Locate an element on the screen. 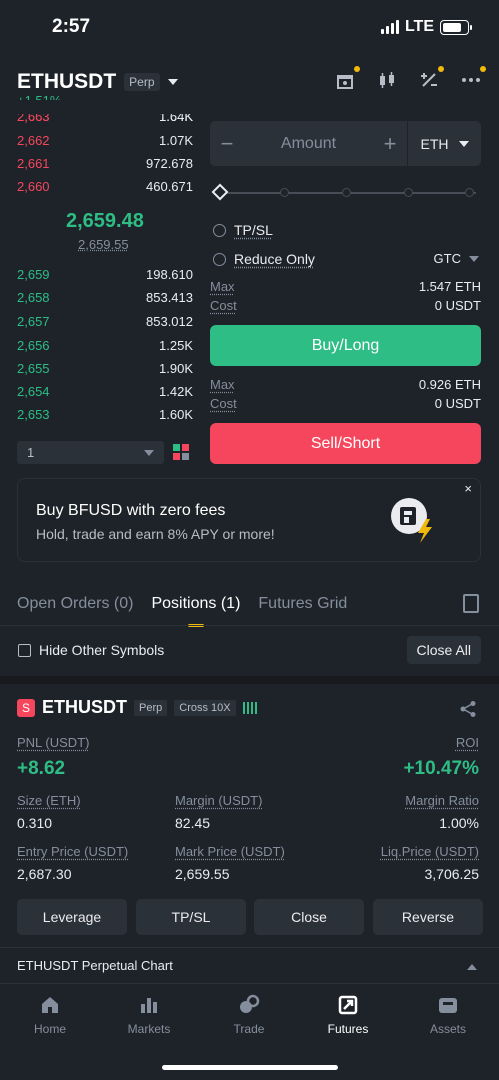 The height and width of the screenshot is (1080, 499). bid-row: 2,659 198.610 is located at coordinates (105, 274).